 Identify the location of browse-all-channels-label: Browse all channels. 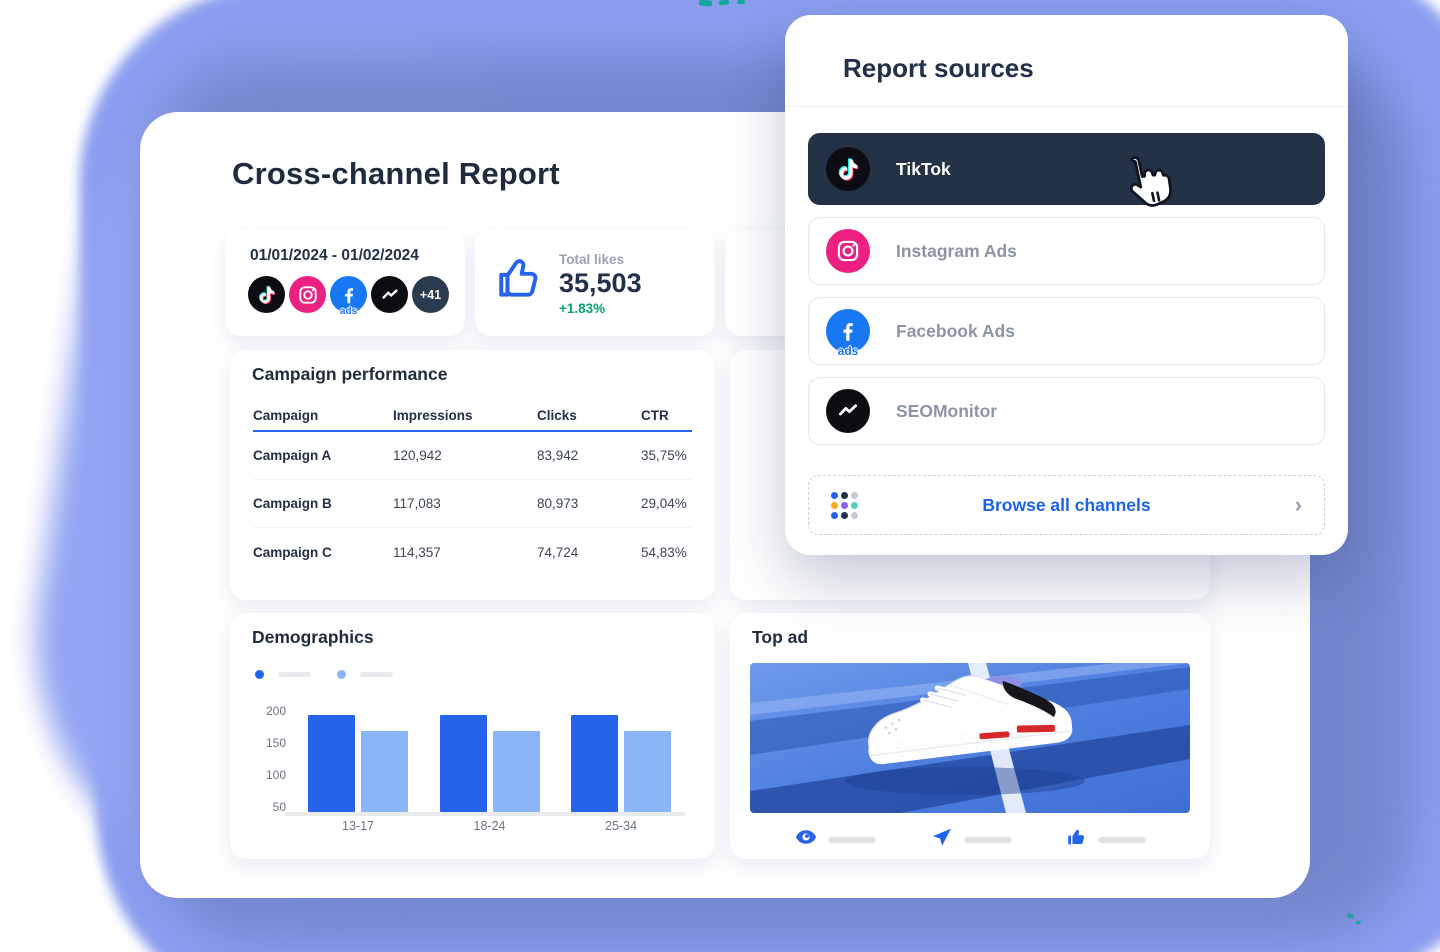
(1066, 504).